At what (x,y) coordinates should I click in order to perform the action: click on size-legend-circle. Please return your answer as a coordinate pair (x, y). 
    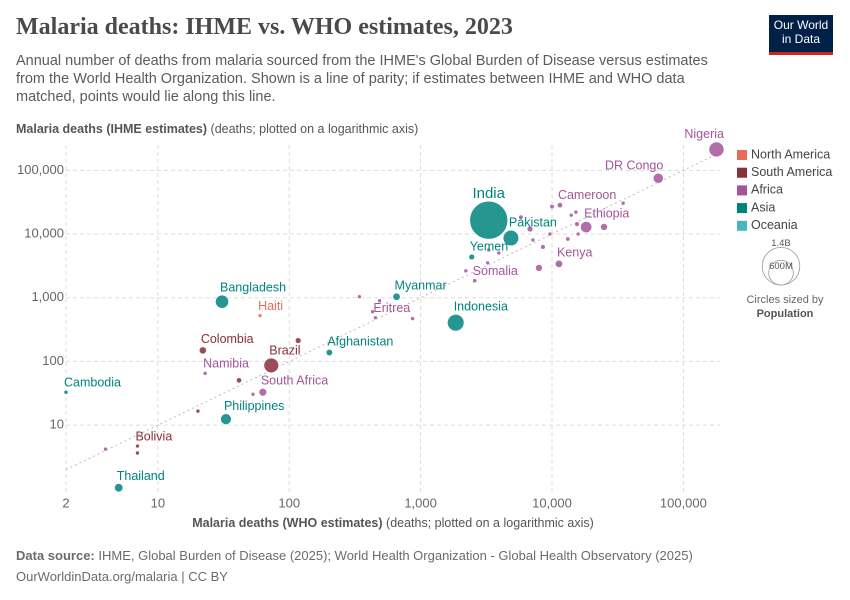
    Looking at the image, I should click on (781, 272).